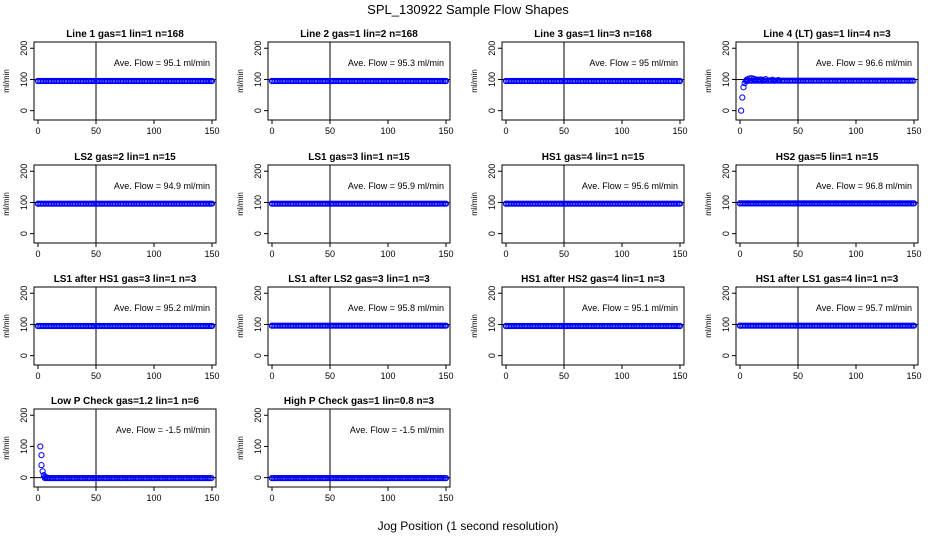  Describe the element at coordinates (163, 430) in the screenshot. I see `average-flow-label: Ave. Flow = -1.5 ml/min` at that location.